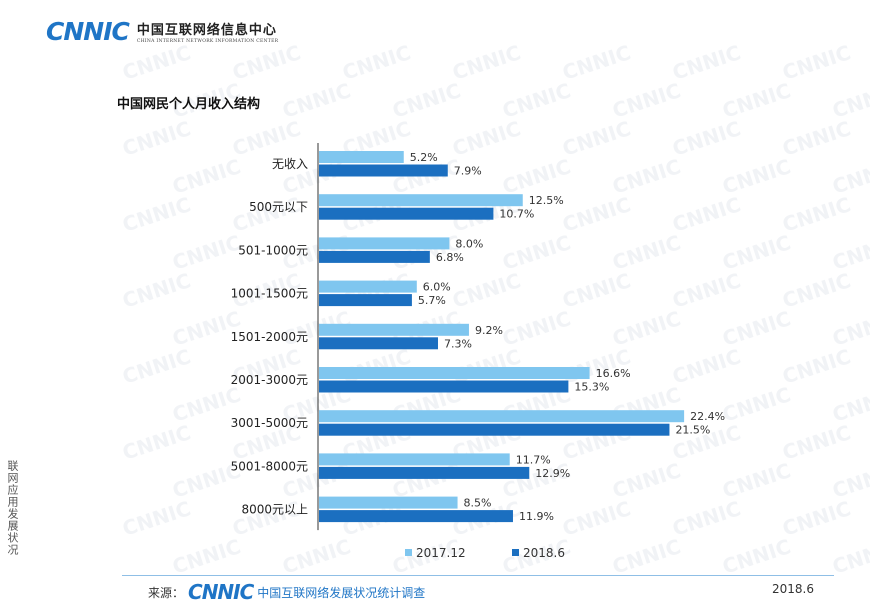 This screenshot has width=870, height=608. Describe the element at coordinates (278, 207) in the screenshot. I see `category-label: 500元以下` at that location.